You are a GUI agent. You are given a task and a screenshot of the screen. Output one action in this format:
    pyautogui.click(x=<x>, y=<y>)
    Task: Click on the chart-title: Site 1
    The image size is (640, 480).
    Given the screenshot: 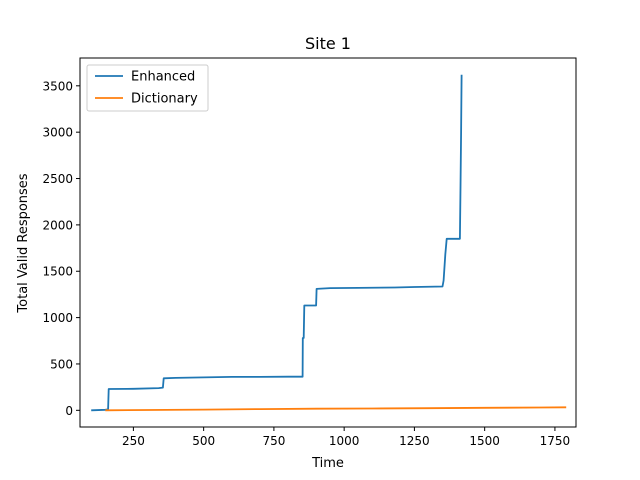 What is the action you would take?
    pyautogui.click(x=328, y=43)
    